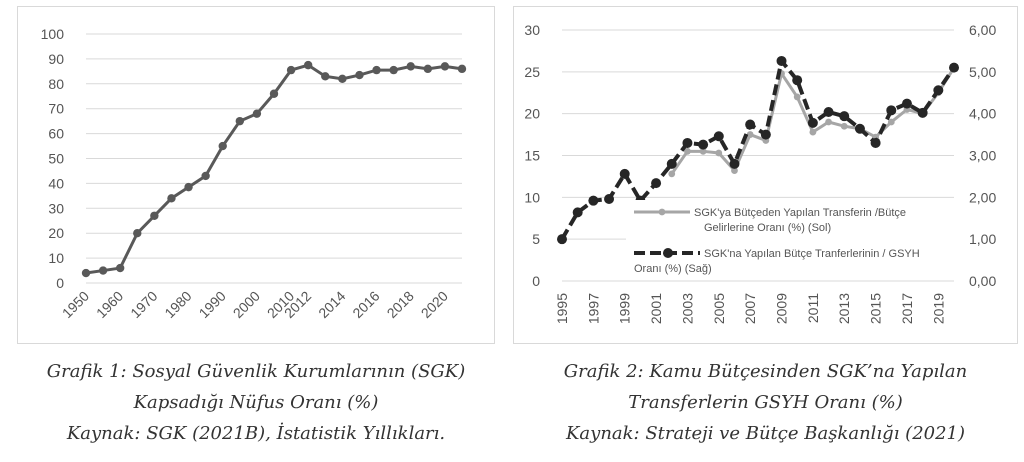  I want to click on x-tick-label: 2016, so click(365, 304).